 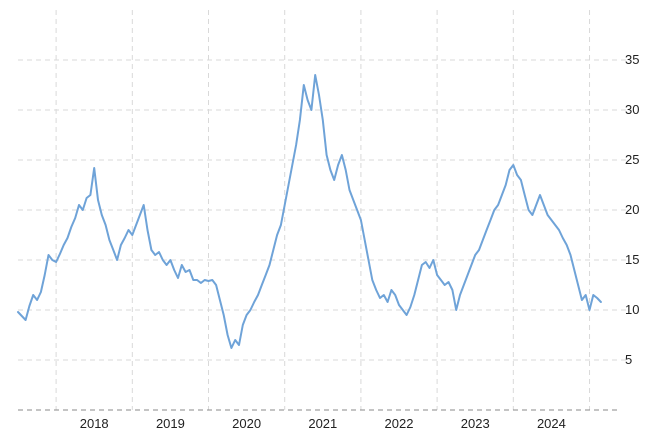 What do you see at coordinates (628, 359) in the screenshot?
I see `y-tick-label-5: 5` at bounding box center [628, 359].